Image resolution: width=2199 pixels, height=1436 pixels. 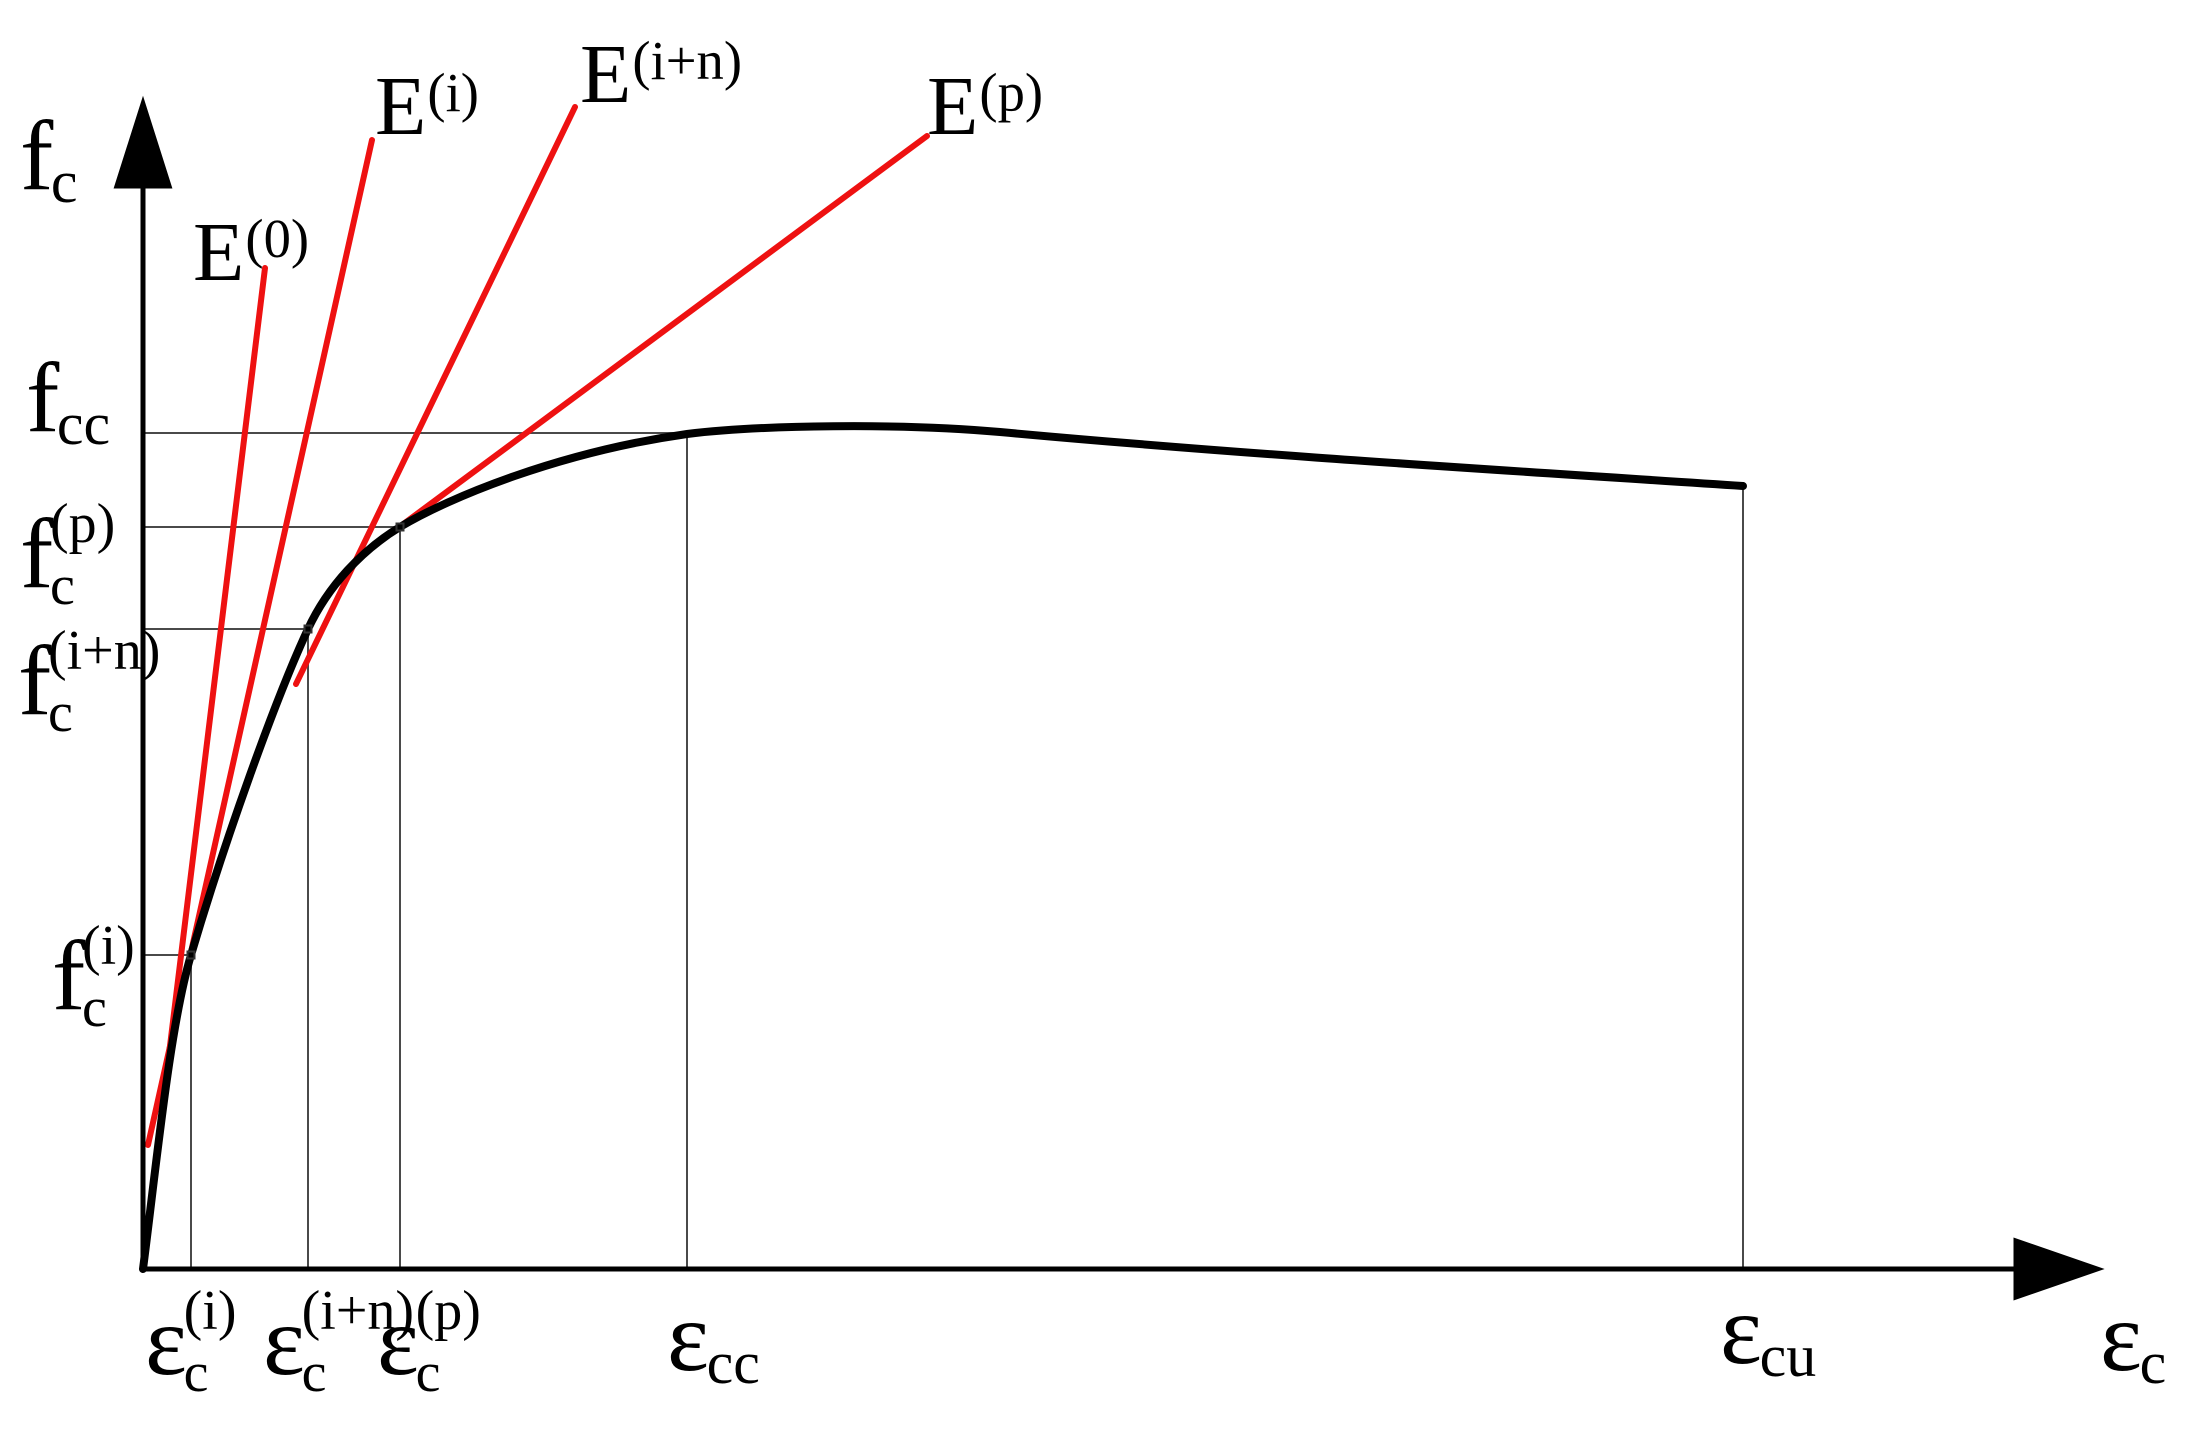 What do you see at coordinates (68, 400) in the screenshot?
I see `y-value-fcc: fcc` at bounding box center [68, 400].